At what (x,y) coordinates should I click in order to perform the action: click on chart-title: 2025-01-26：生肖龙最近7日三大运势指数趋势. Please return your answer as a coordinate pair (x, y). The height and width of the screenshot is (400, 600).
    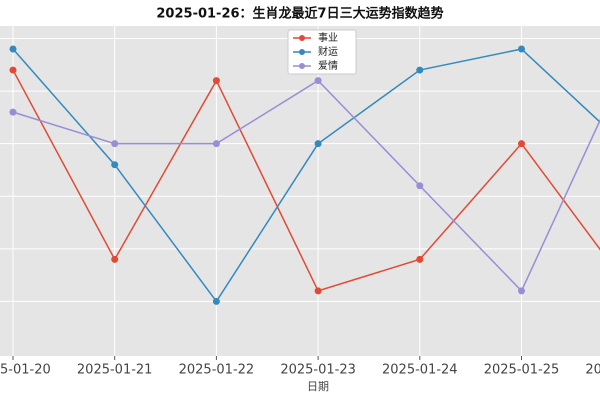
    Looking at the image, I should click on (299, 14).